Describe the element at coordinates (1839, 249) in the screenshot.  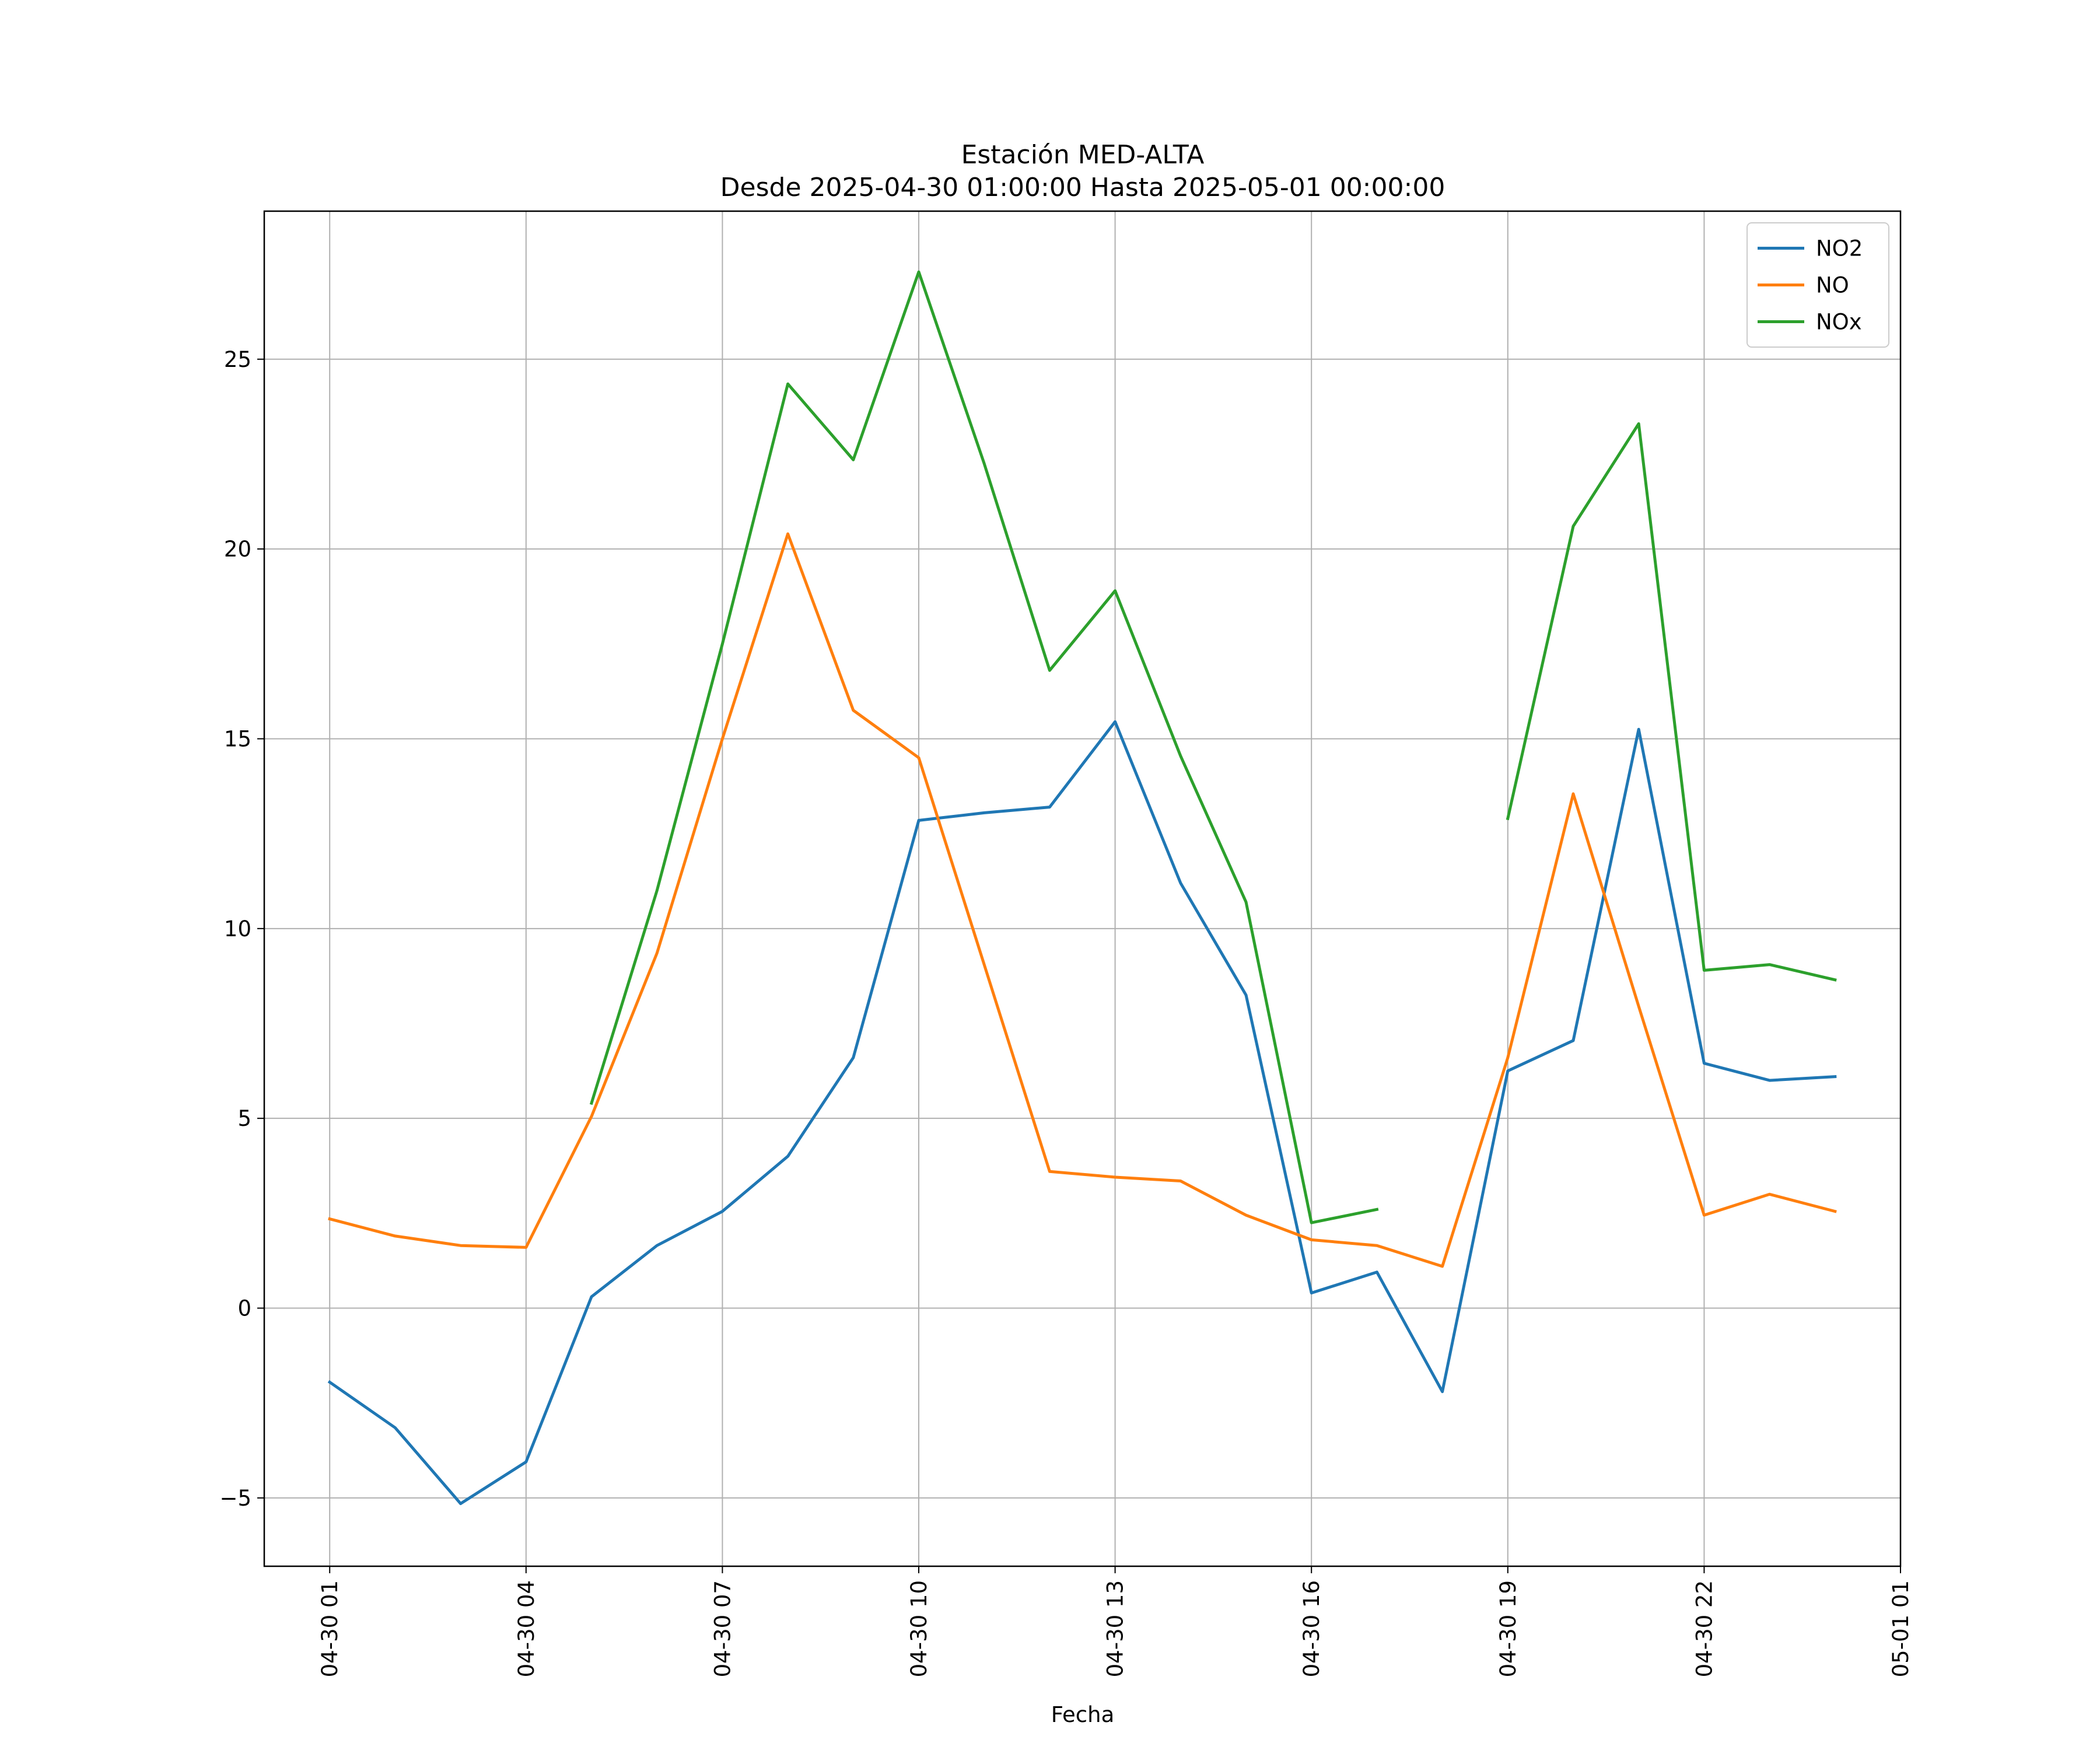
I see `legend-entry-label: NO2` at that location.